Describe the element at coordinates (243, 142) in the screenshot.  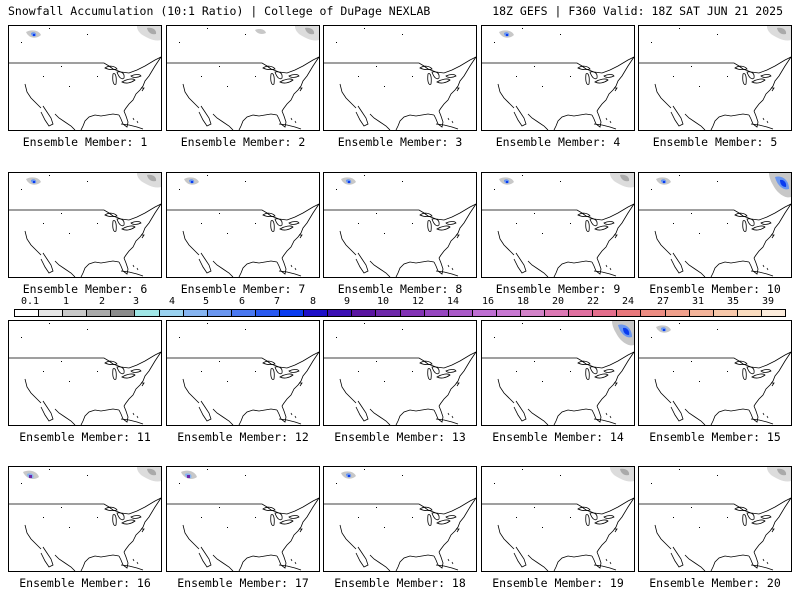
I see `ensemble-member-label: Ensemble Member: 2` at that location.